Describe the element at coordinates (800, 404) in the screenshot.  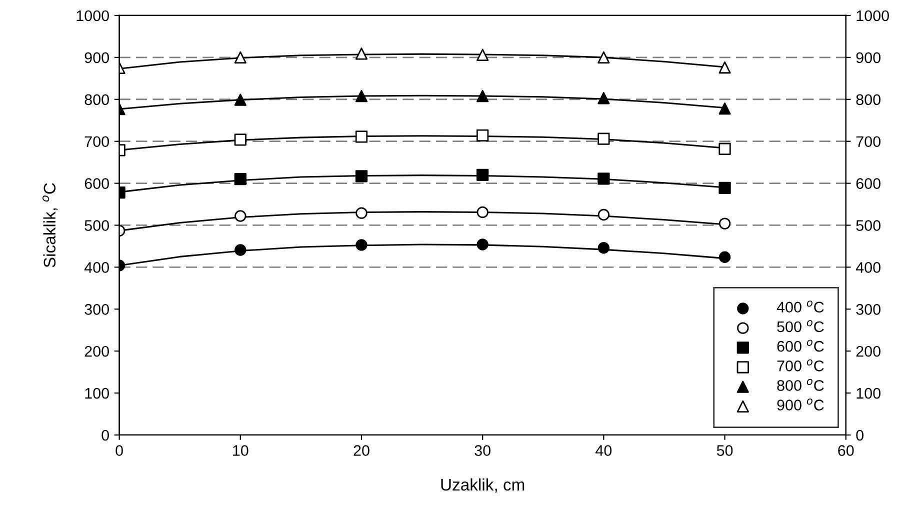
I see `legend-label: 900 $^{o}$C` at that location.